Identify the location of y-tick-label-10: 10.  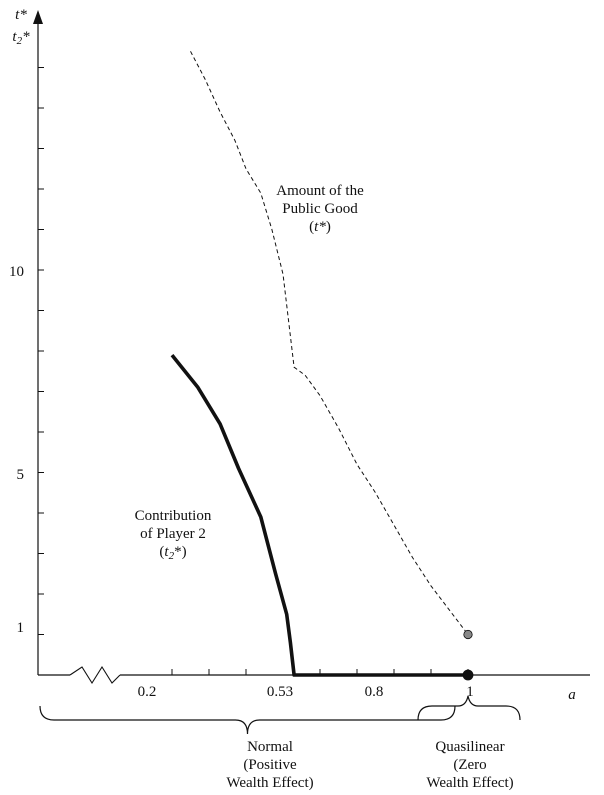
(16, 272).